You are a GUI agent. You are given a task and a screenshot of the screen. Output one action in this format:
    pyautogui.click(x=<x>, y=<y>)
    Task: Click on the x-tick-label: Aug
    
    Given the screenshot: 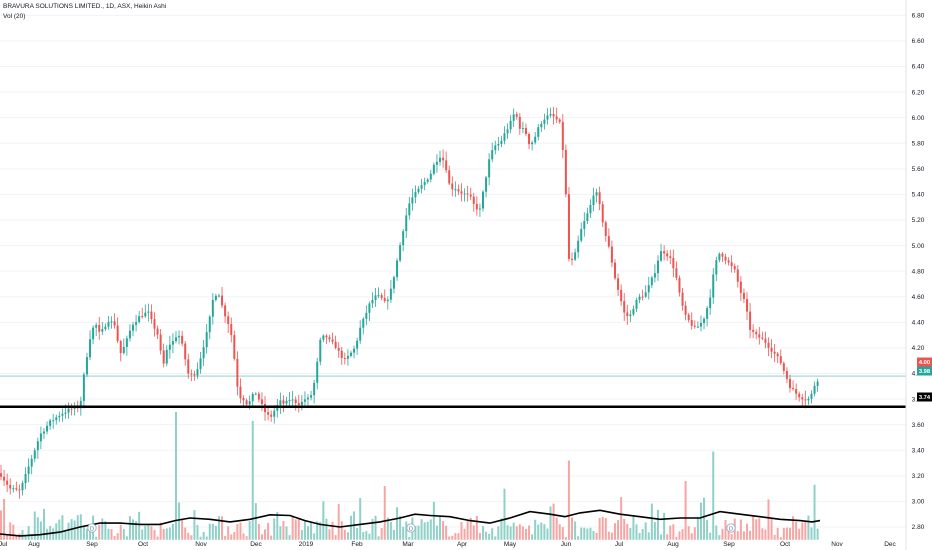 What is the action you would take?
    pyautogui.click(x=673, y=544)
    